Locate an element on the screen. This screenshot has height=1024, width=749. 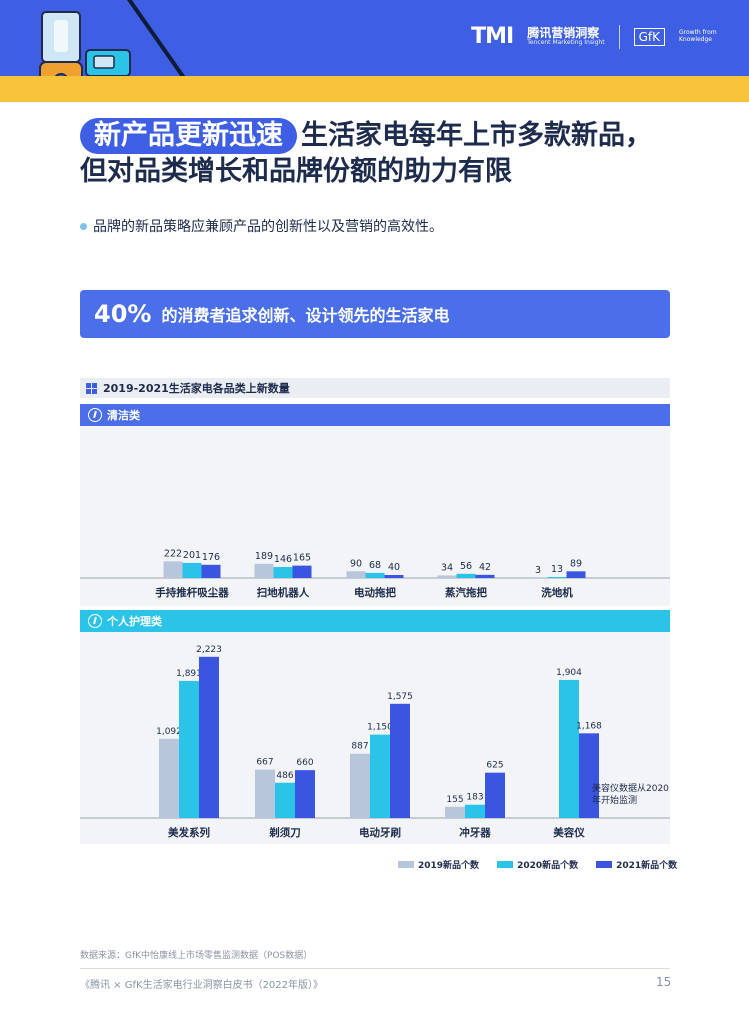
bullet-dot-icon is located at coordinates (83, 226).